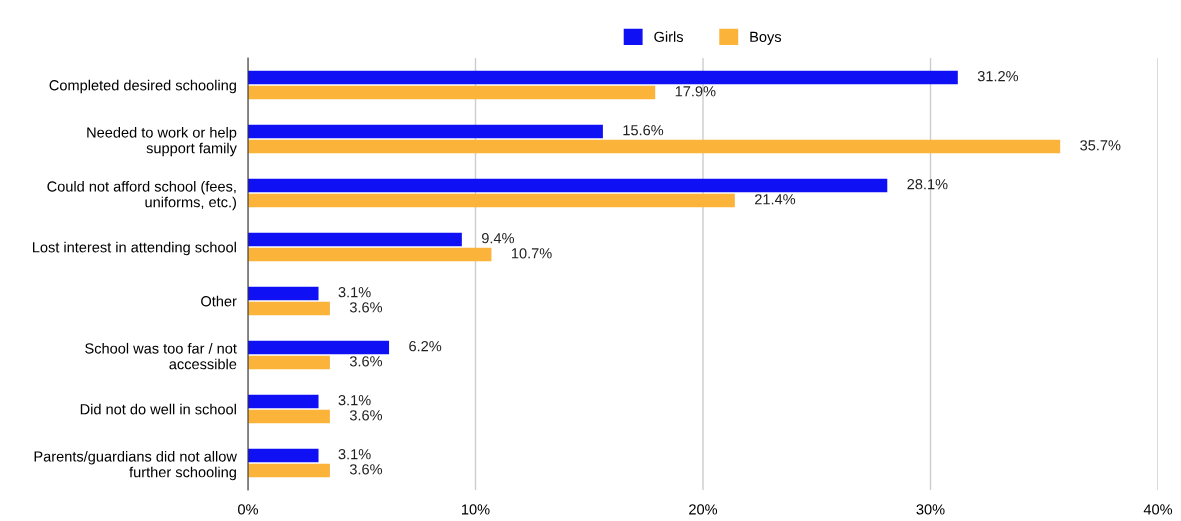  What do you see at coordinates (643, 130) in the screenshot?
I see `data-label: 15.6%` at bounding box center [643, 130].